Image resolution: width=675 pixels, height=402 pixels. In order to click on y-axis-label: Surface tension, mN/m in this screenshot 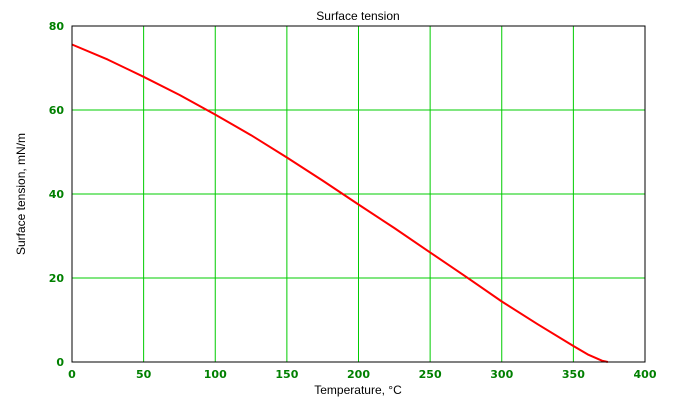, I will do `click(21, 194)`.